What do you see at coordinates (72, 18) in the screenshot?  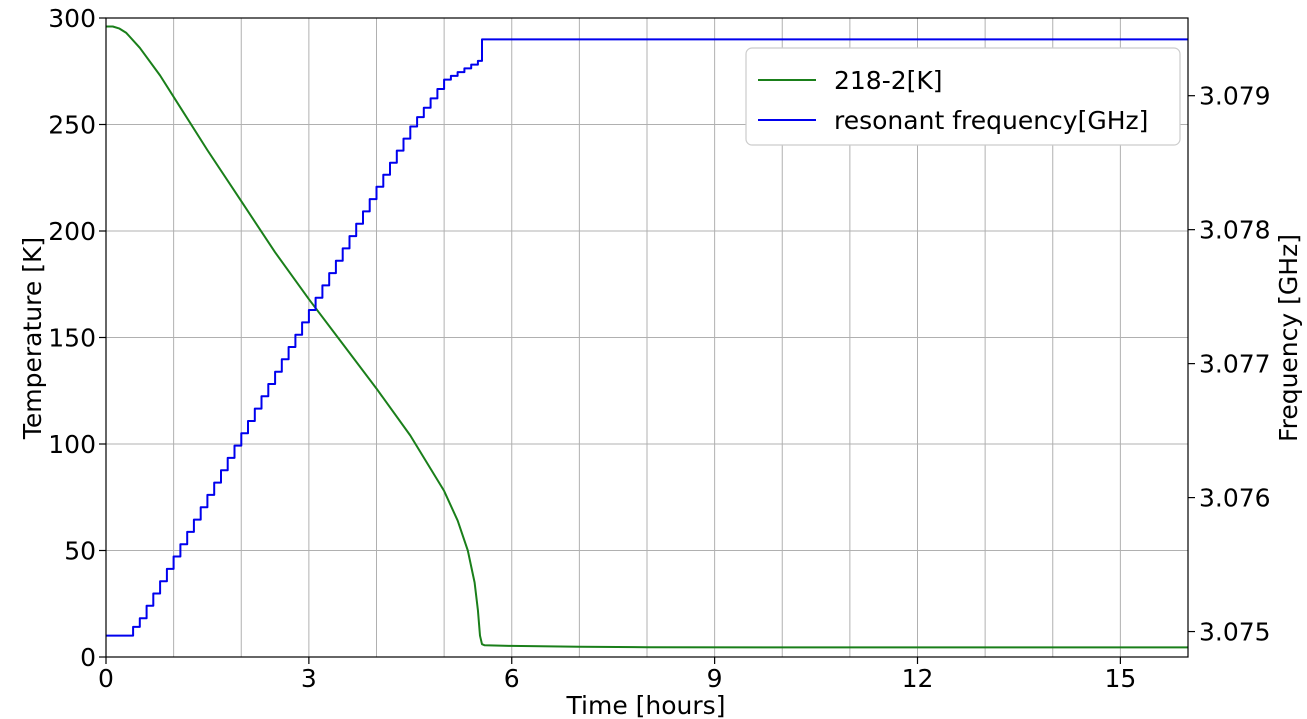 I see `y-tick-label: 300` at bounding box center [72, 18].